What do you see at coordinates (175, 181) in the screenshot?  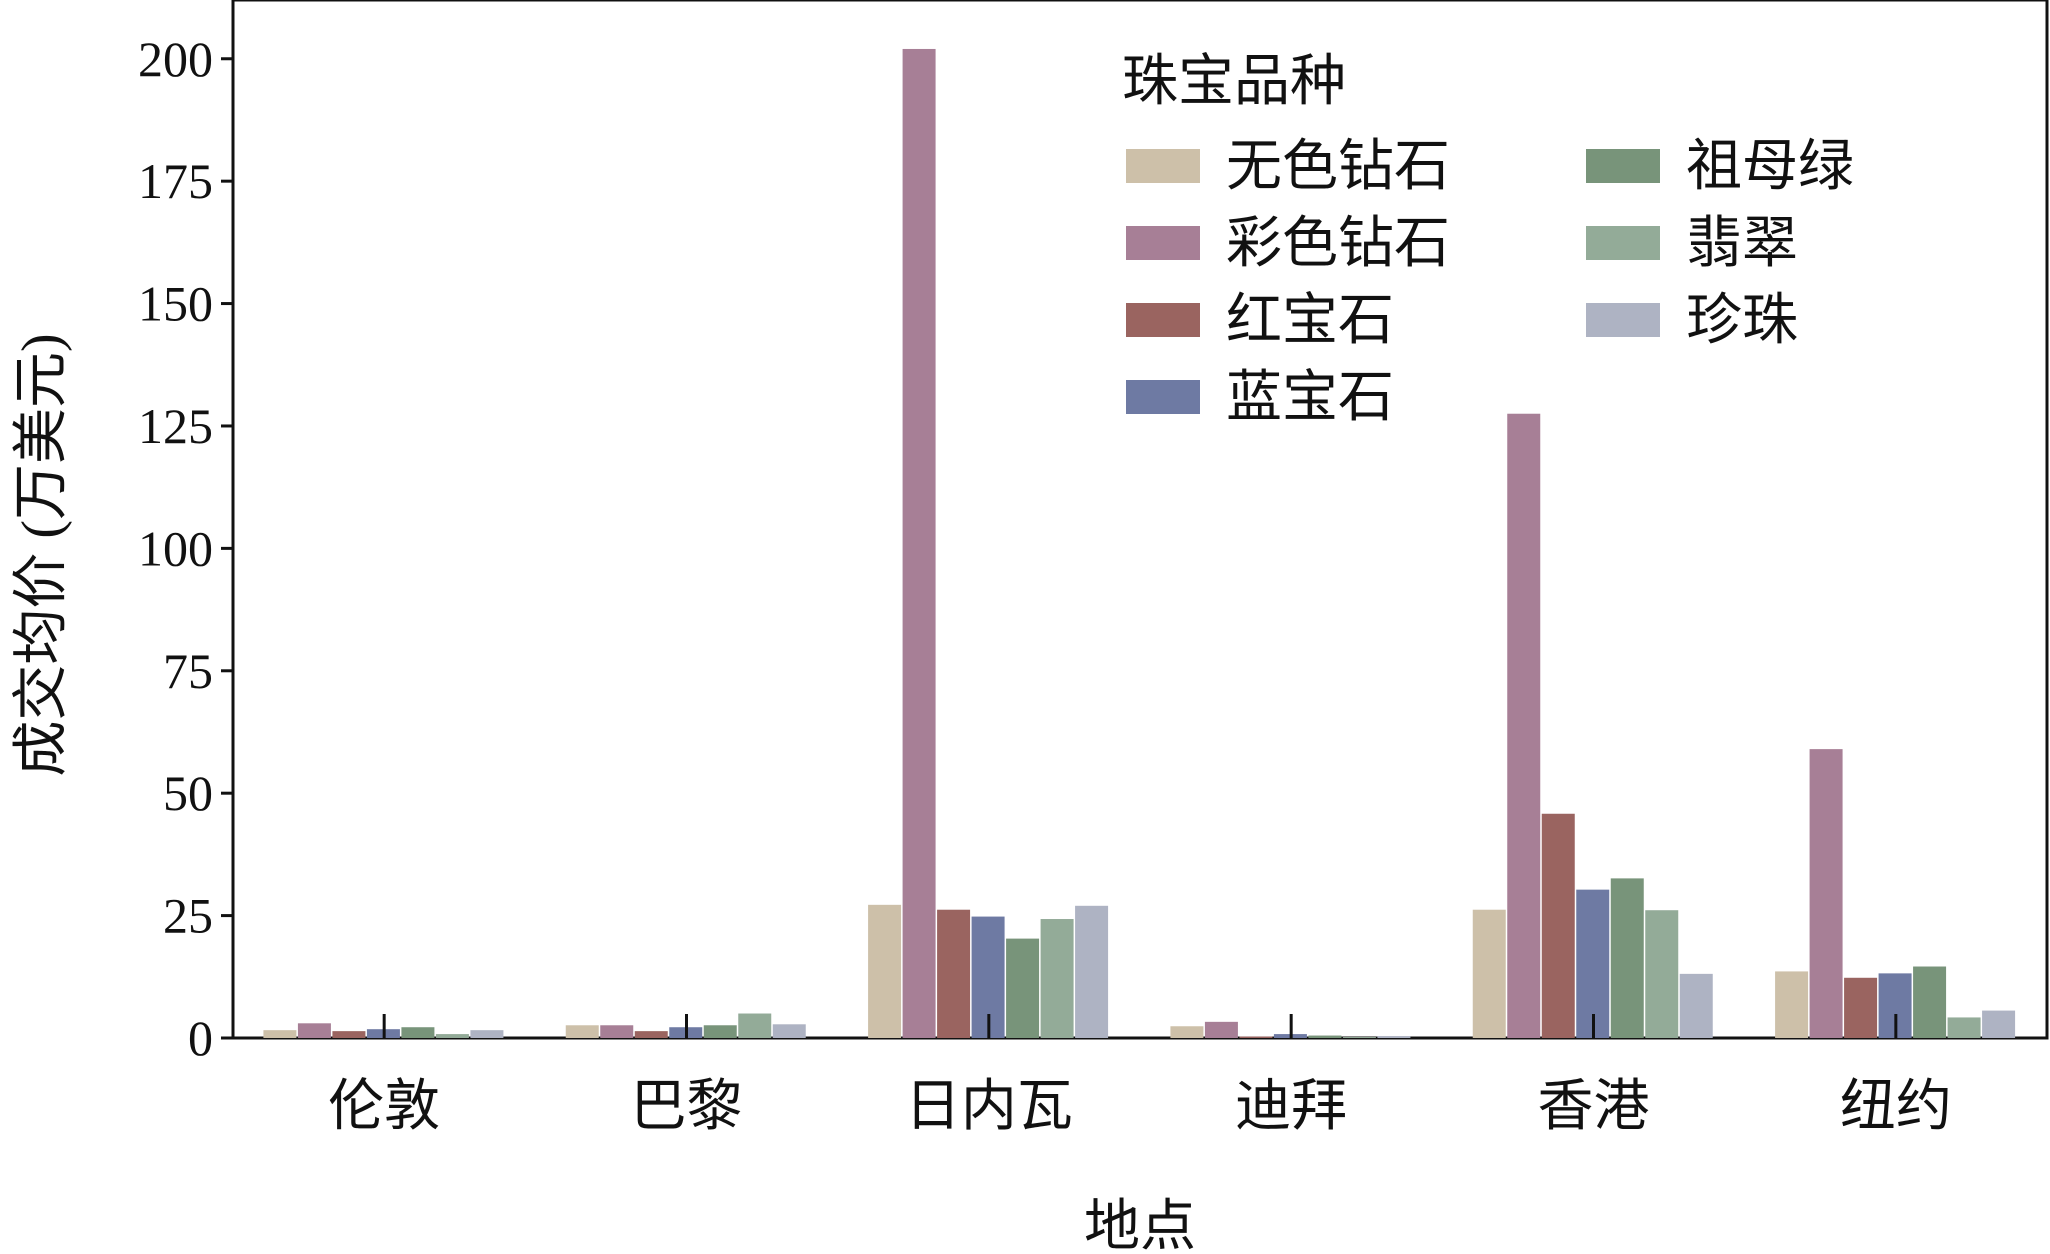 I see `y-tick-label: 175` at bounding box center [175, 181].